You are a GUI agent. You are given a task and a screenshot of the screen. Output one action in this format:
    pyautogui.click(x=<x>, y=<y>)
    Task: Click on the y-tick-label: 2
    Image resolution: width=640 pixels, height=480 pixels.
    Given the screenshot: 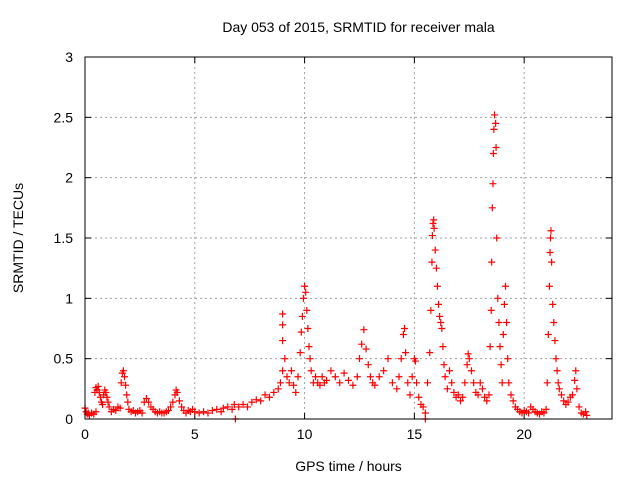 What is the action you would take?
    pyautogui.click(x=69, y=178)
    